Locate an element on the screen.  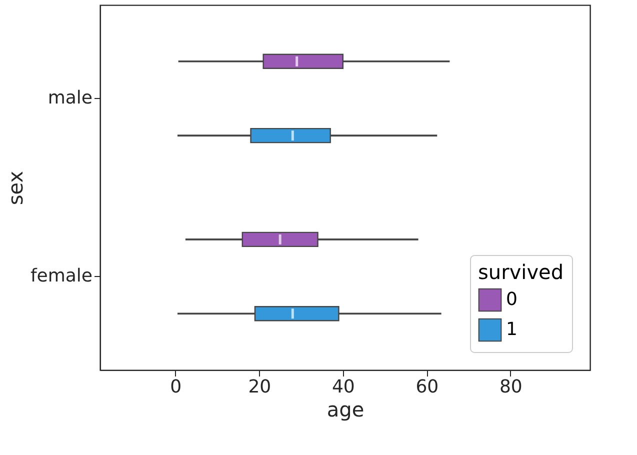
x-tick-label: 60 is located at coordinates (427, 387).